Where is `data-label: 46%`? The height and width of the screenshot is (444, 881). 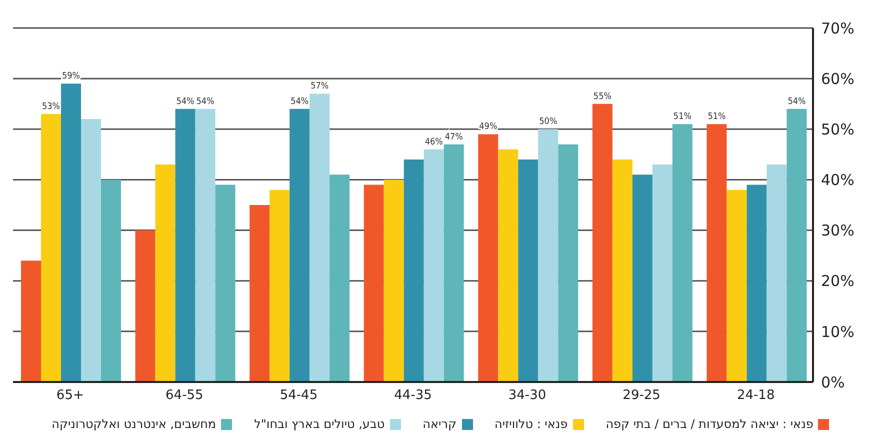 data-label: 46% is located at coordinates (434, 142).